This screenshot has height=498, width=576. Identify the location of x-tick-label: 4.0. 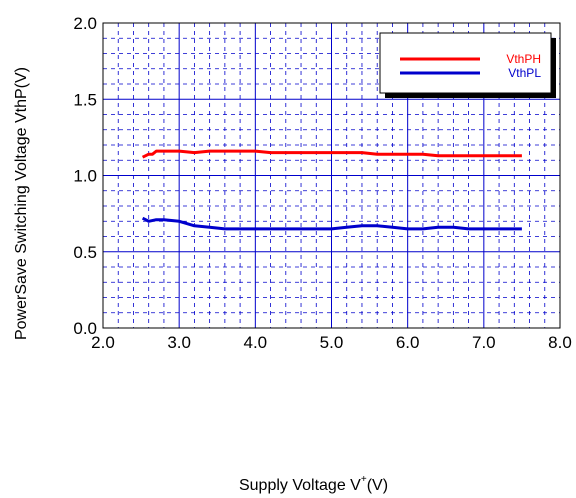
(256, 342).